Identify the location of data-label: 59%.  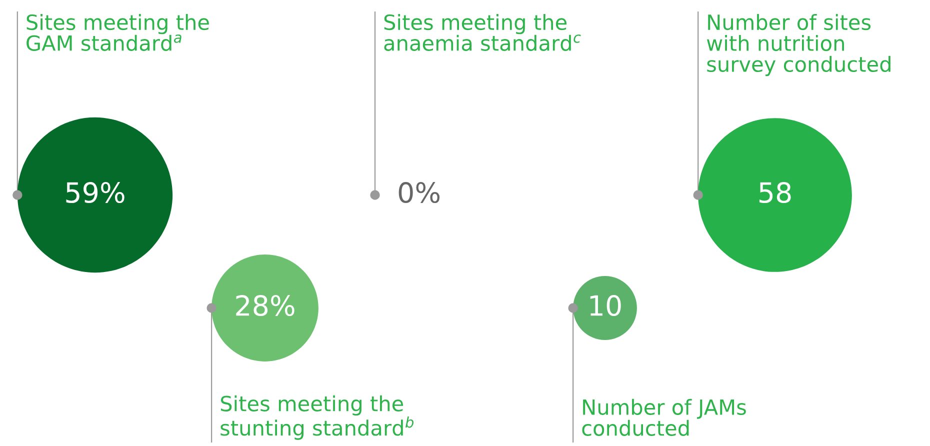
(95, 193).